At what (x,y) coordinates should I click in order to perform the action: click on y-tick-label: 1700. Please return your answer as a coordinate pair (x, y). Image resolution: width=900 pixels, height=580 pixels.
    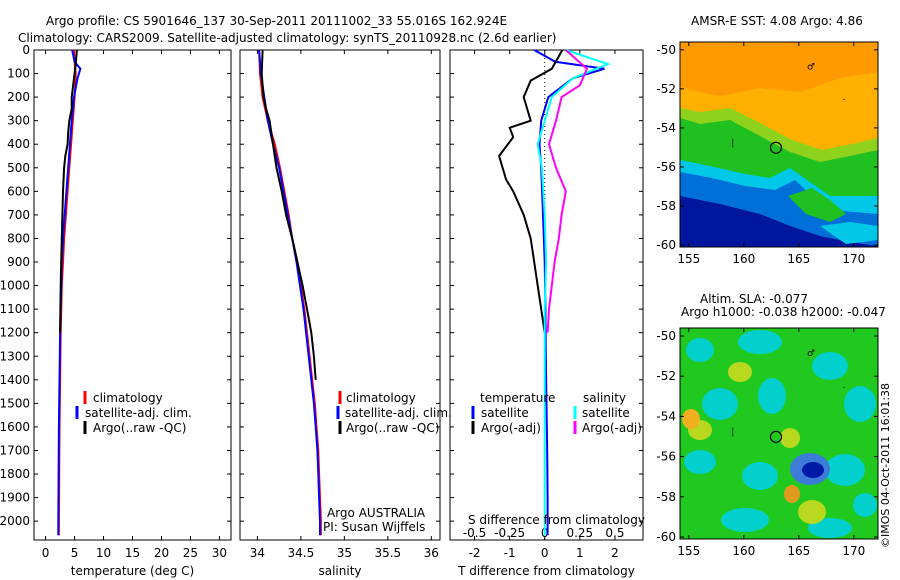
    Looking at the image, I should click on (15, 450).